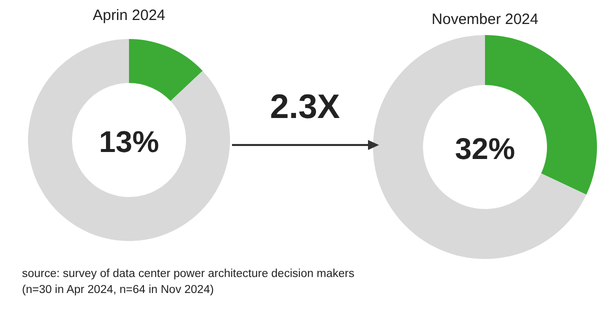 Image resolution: width=605 pixels, height=326 pixels. What do you see at coordinates (485, 149) in the screenshot?
I see `text: 32%` at bounding box center [485, 149].